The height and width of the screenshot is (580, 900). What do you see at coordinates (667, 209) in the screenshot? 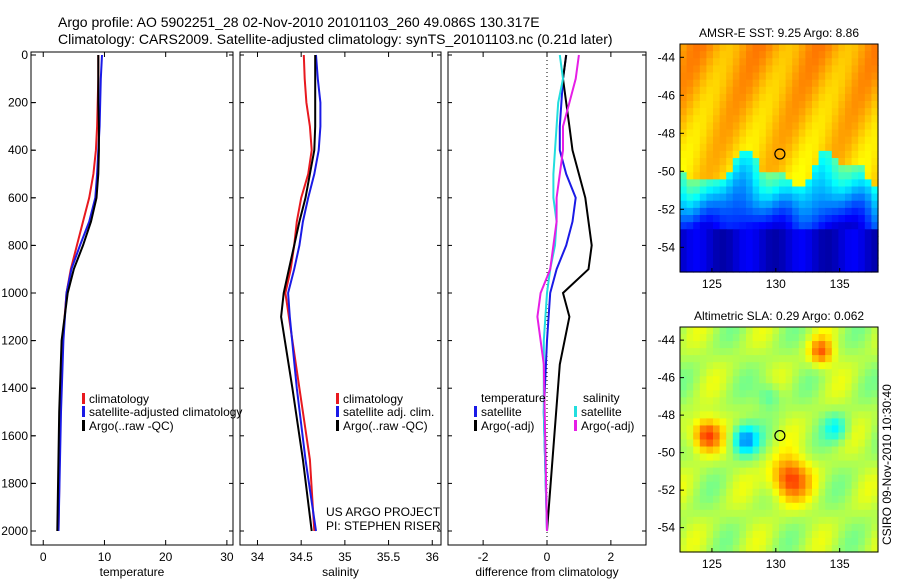
I see `map-y-tick-label: -52` at bounding box center [667, 209].